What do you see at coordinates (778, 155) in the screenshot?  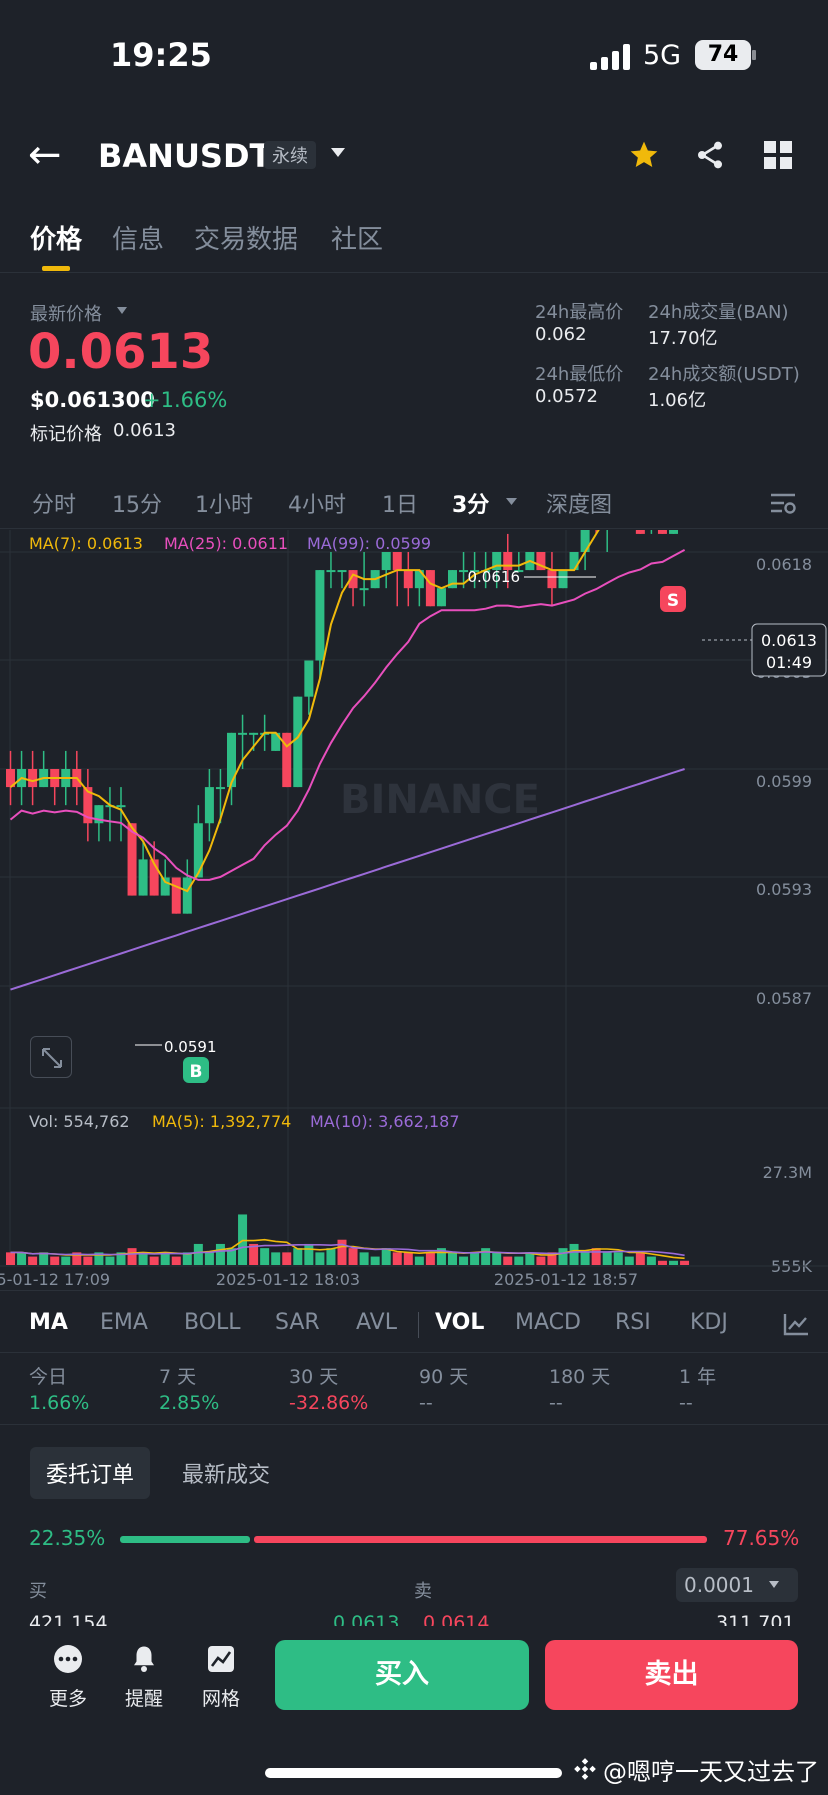 I see `grid-menu-icon` at bounding box center [778, 155].